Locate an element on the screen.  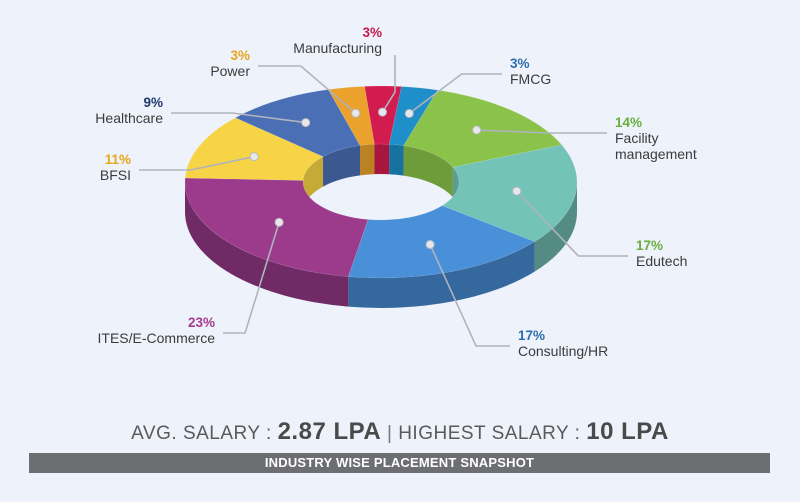
slice-category-label: Edutech is located at coordinates (661, 261).